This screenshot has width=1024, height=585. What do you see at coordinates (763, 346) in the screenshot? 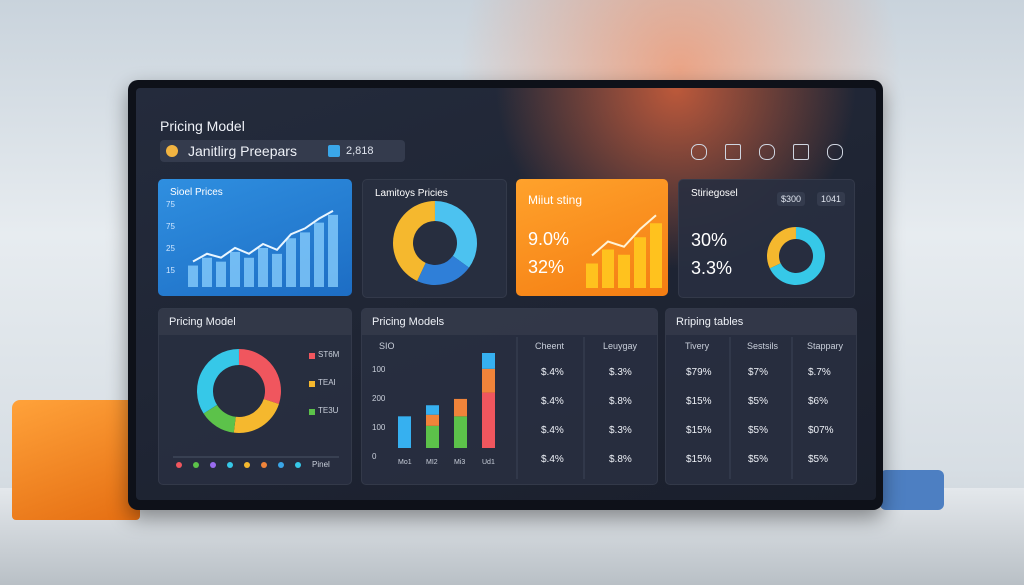
I see `table-header: Sestsils` at bounding box center [763, 346].